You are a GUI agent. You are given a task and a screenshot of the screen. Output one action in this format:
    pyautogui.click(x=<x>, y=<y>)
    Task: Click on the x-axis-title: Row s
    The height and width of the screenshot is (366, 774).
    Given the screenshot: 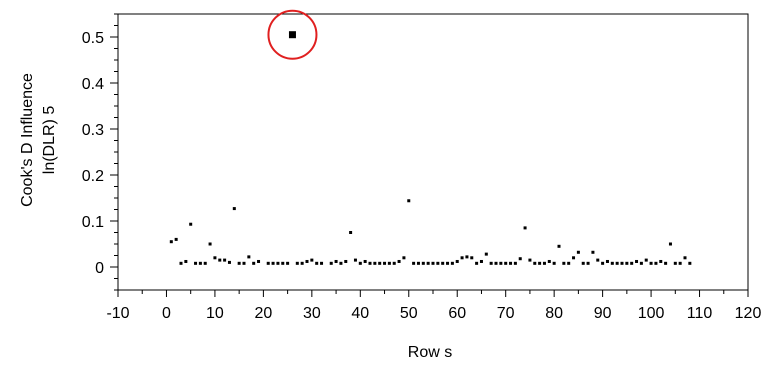 What is the action you would take?
    pyautogui.click(x=430, y=352)
    